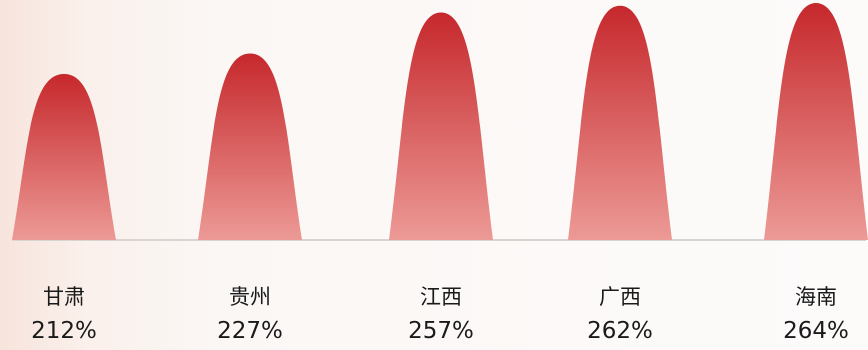 This screenshot has height=350, width=868. What do you see at coordinates (250, 331) in the screenshot?
I see `value-label: 227%` at bounding box center [250, 331].